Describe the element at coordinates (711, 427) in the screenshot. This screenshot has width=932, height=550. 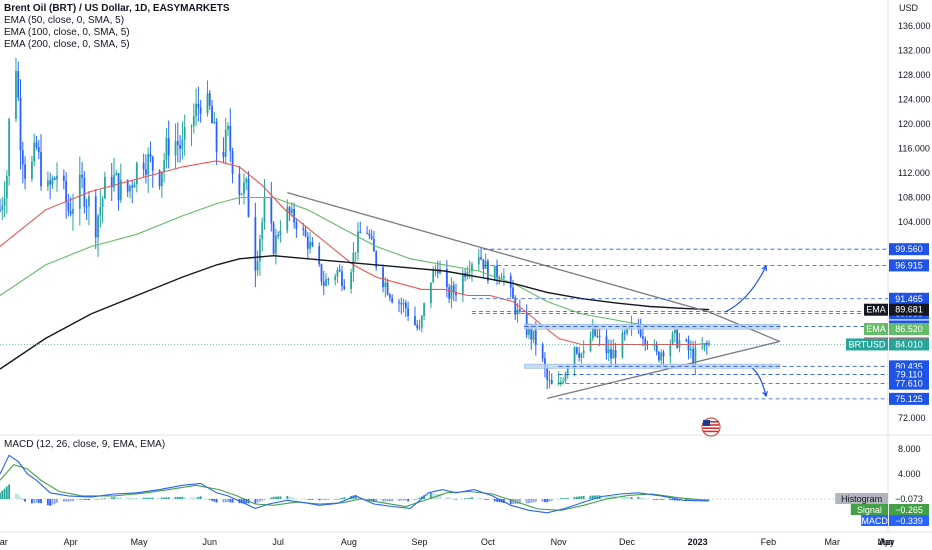
I see `us-flag-icon` at that location.